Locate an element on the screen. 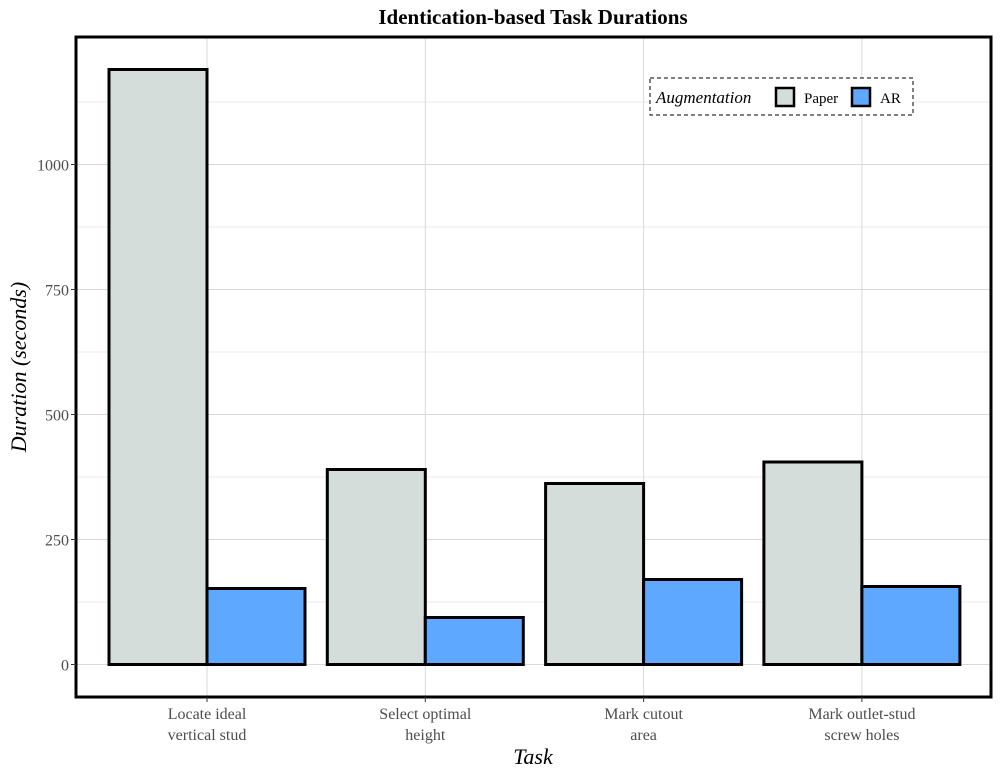  y-tick-label: 750 is located at coordinates (57, 291).